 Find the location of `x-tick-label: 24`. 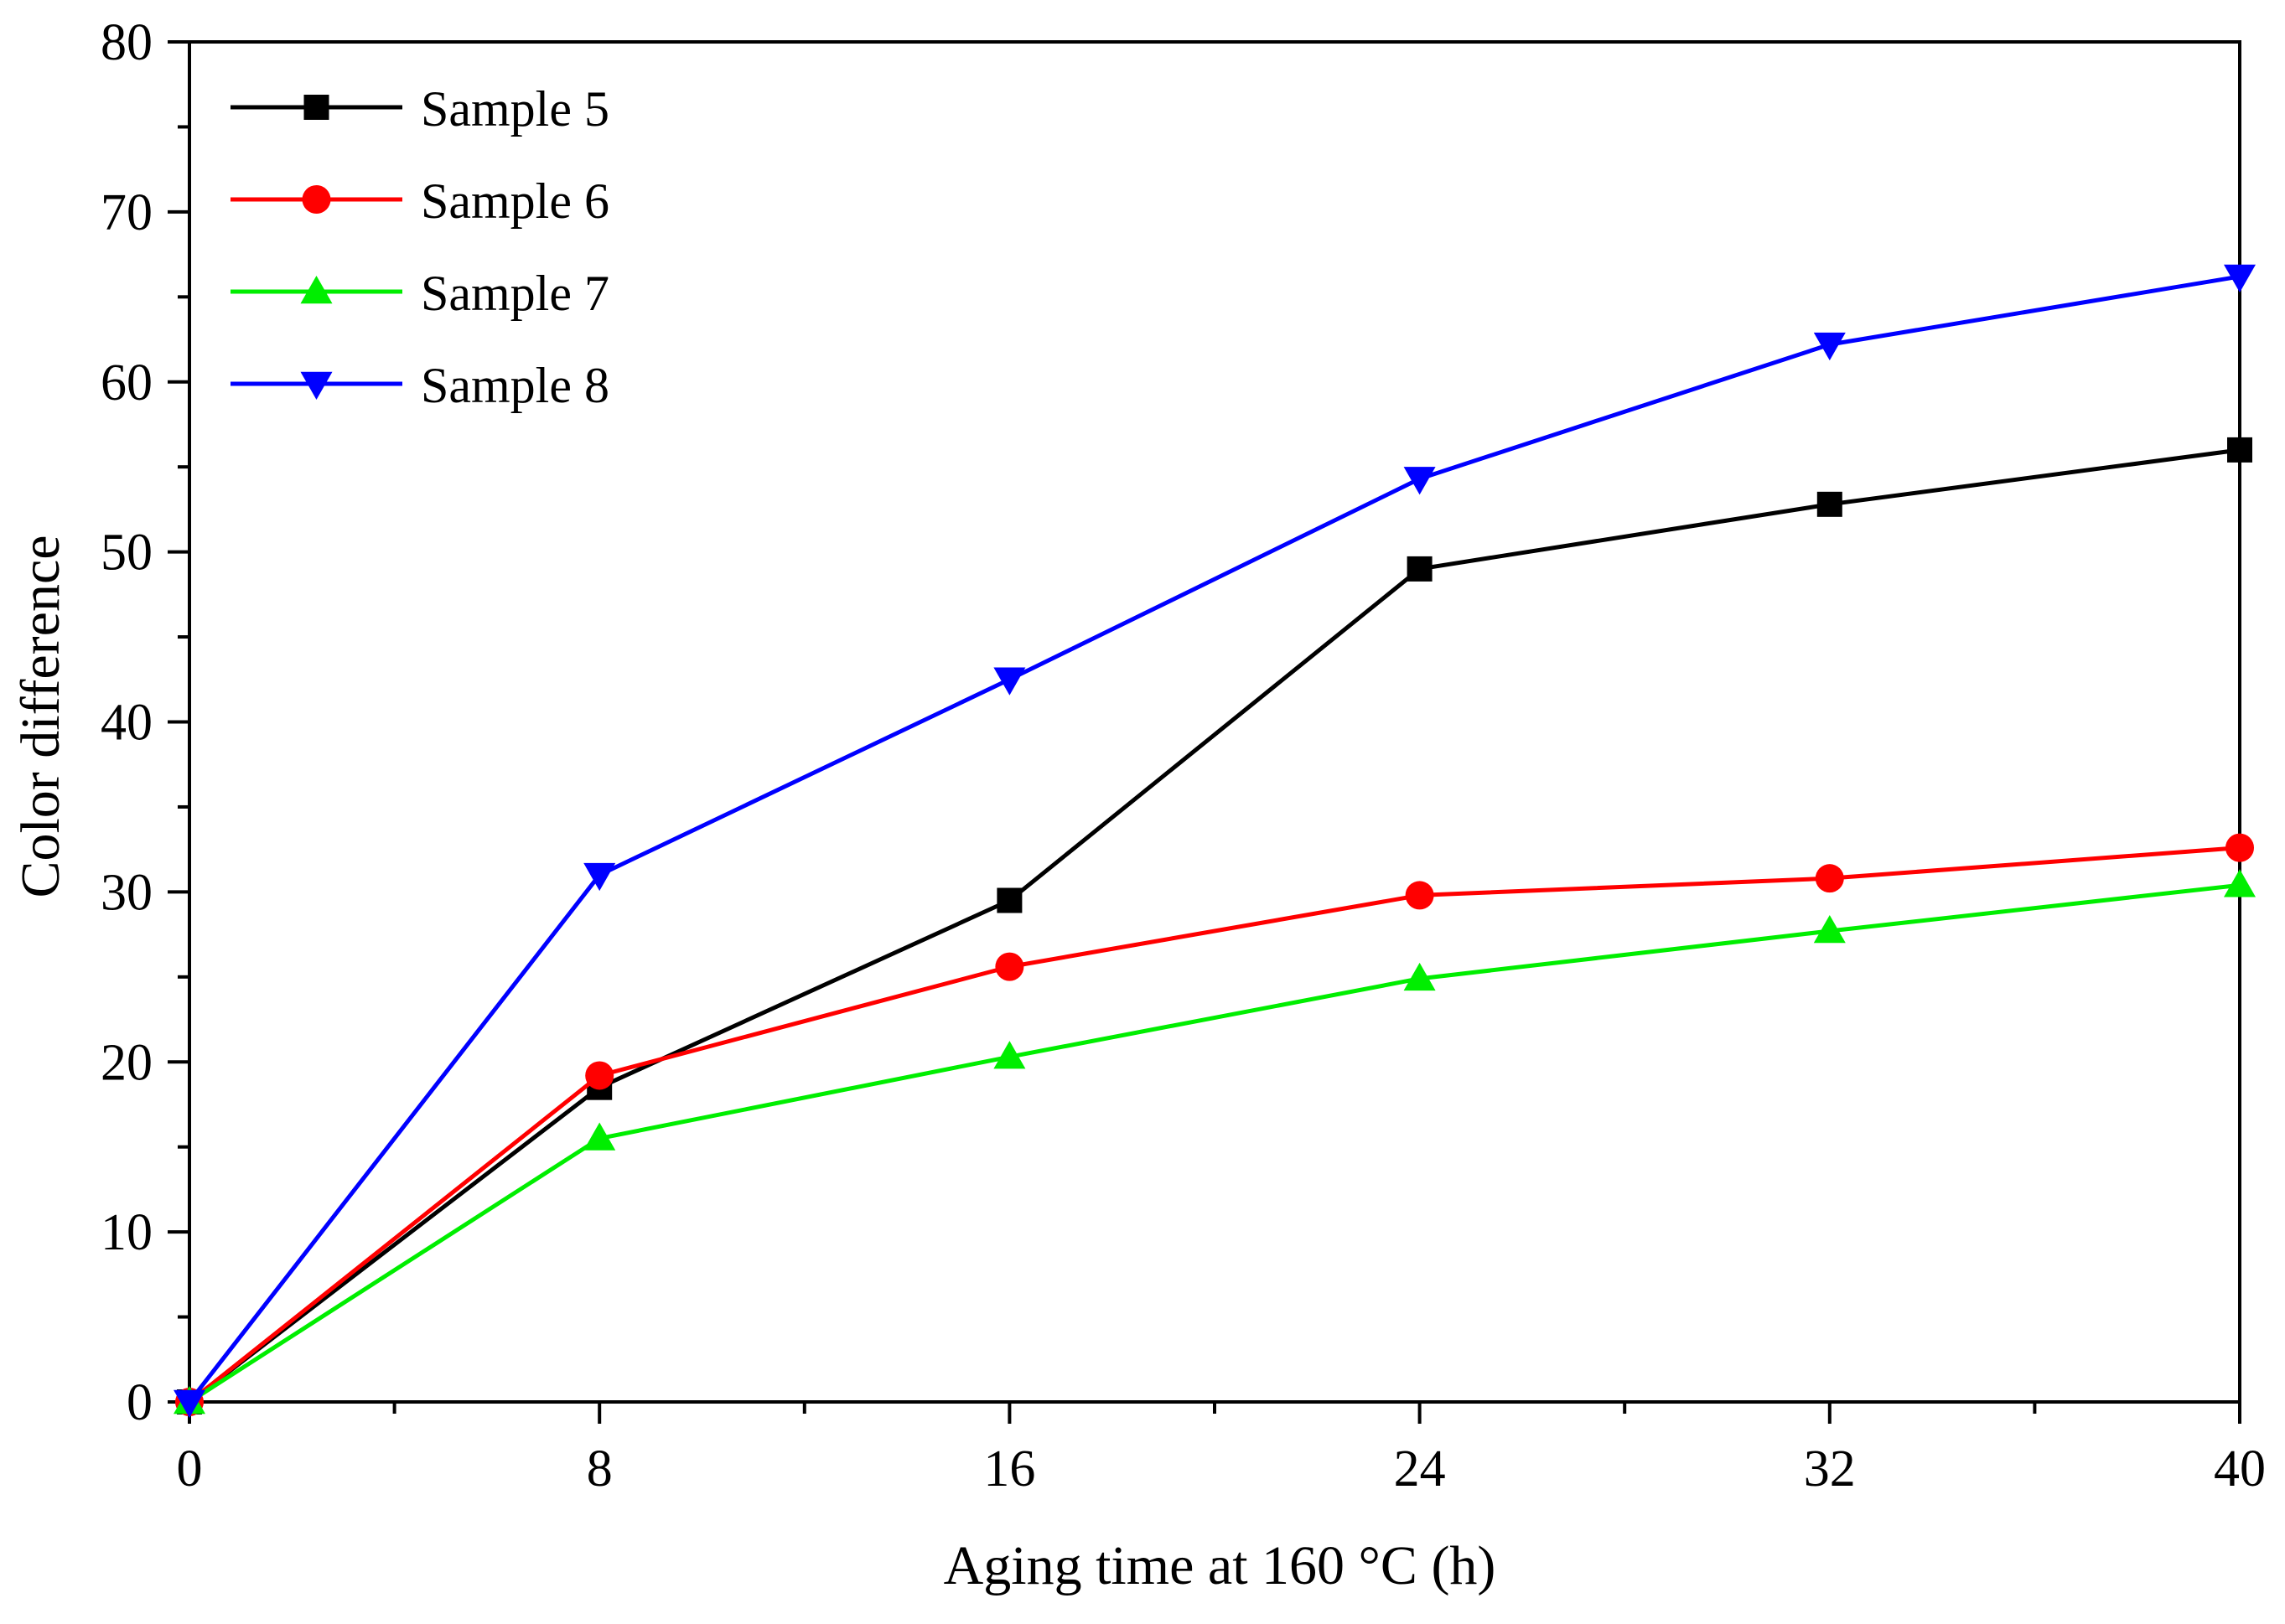

x-tick-label: 24 is located at coordinates (1420, 1468).